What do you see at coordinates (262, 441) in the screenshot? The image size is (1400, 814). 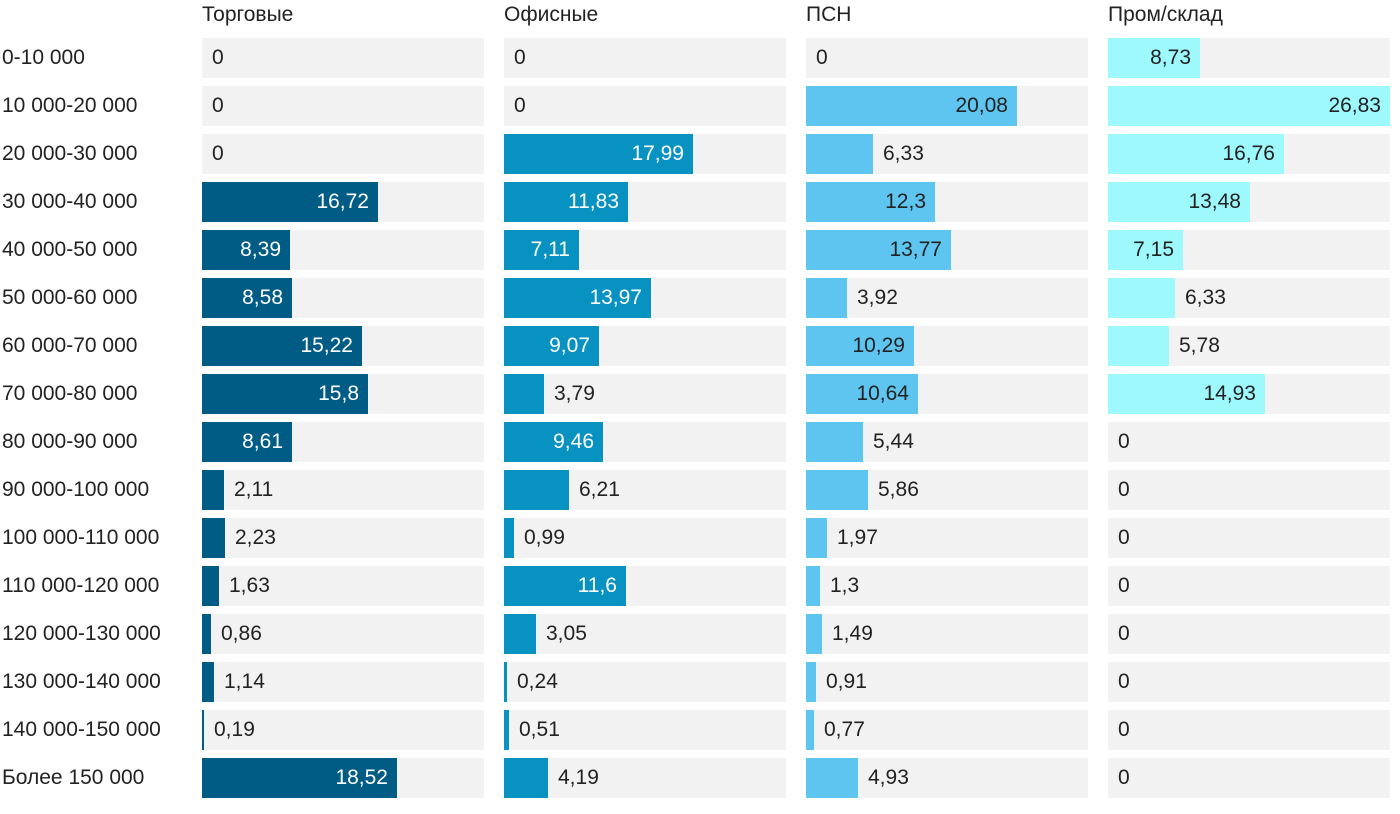 I see `data-label: 8,61` at bounding box center [262, 441].